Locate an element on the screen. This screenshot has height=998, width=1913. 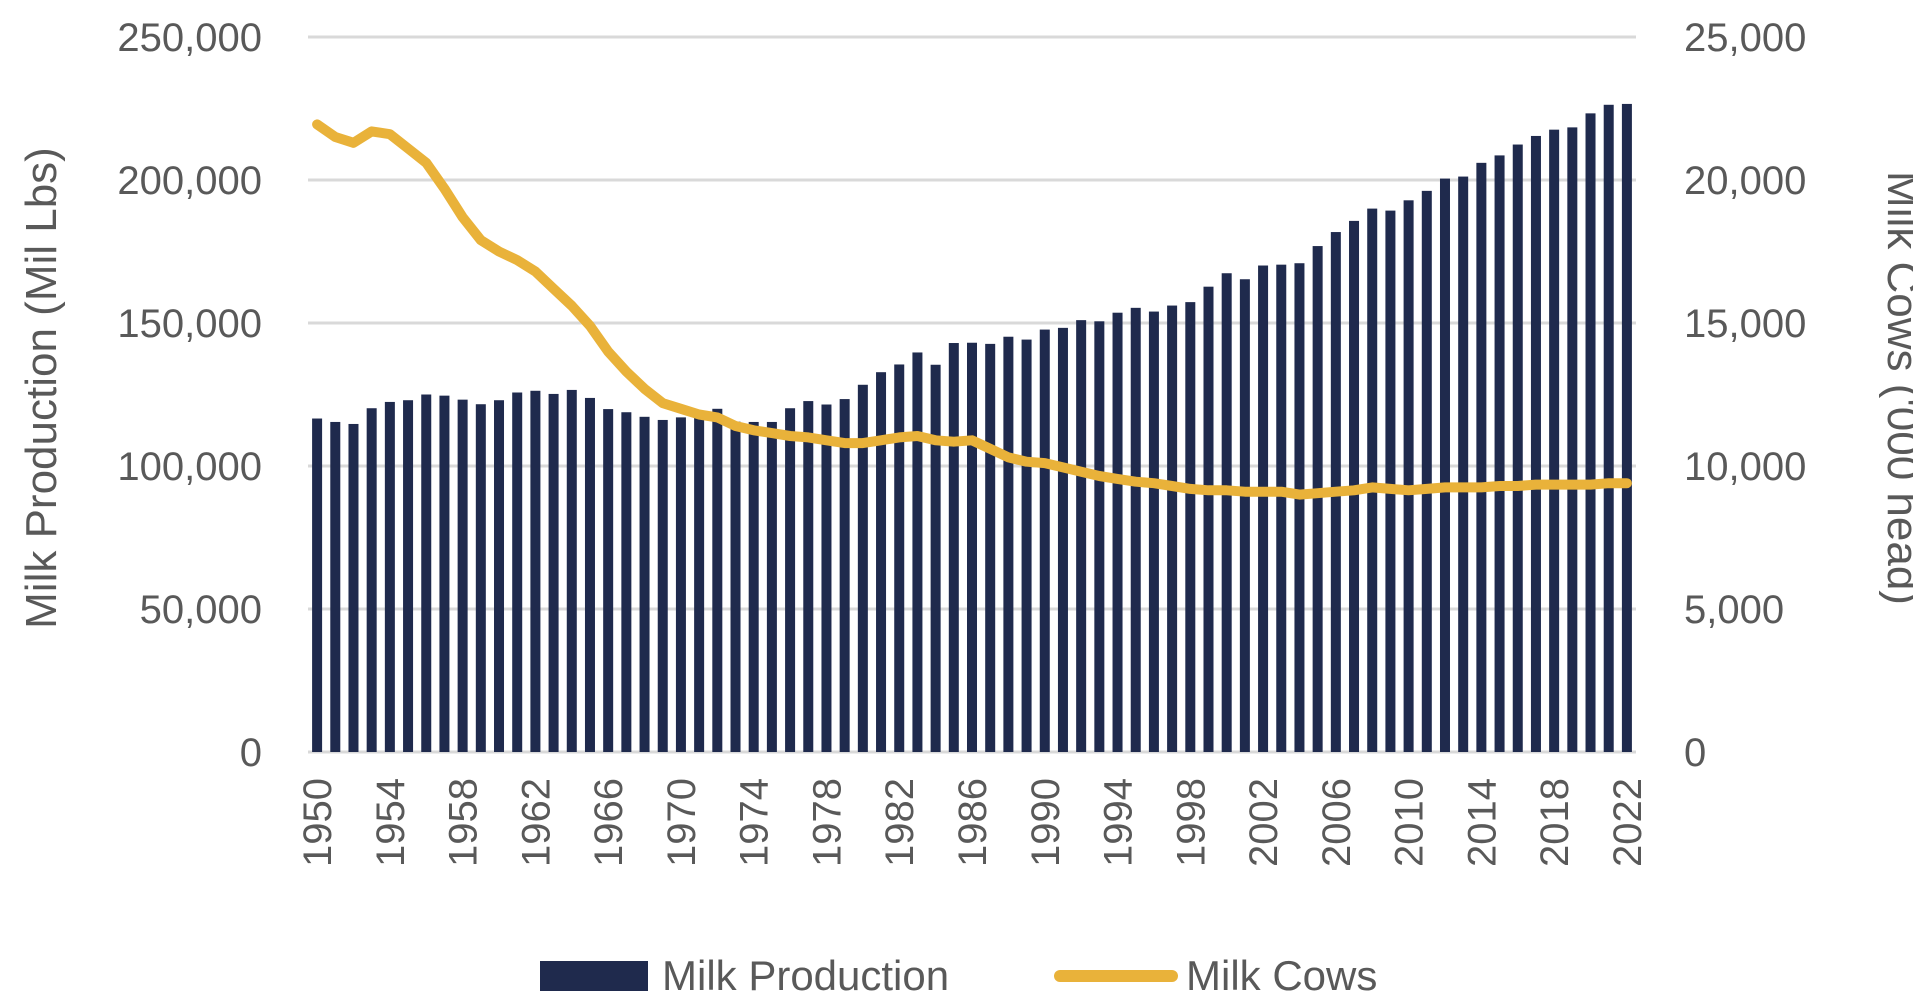
x-tick-label: 2010 is located at coordinates (1410, 822).